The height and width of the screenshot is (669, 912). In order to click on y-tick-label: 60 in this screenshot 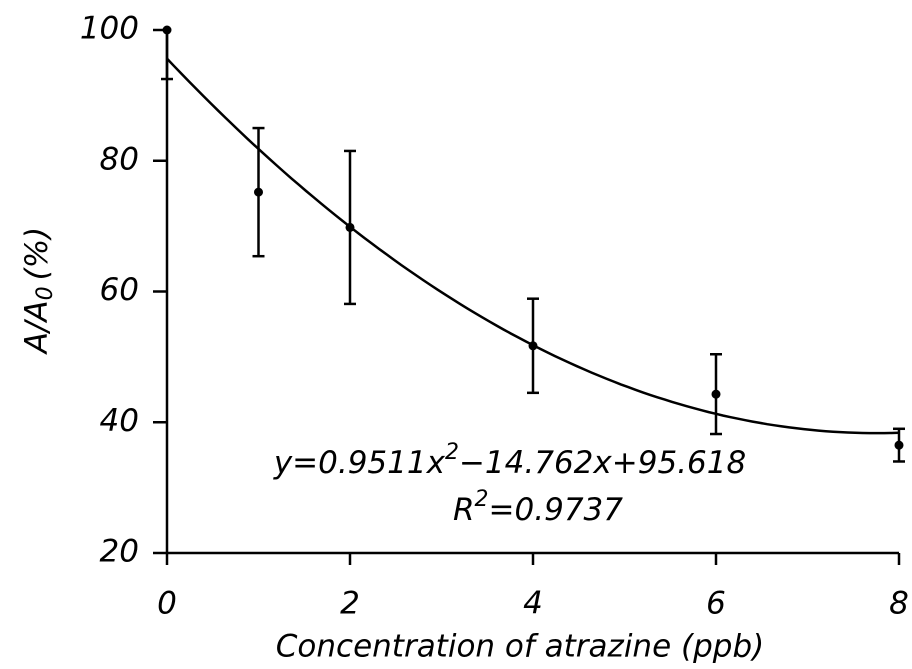, I will do `click(119, 290)`.